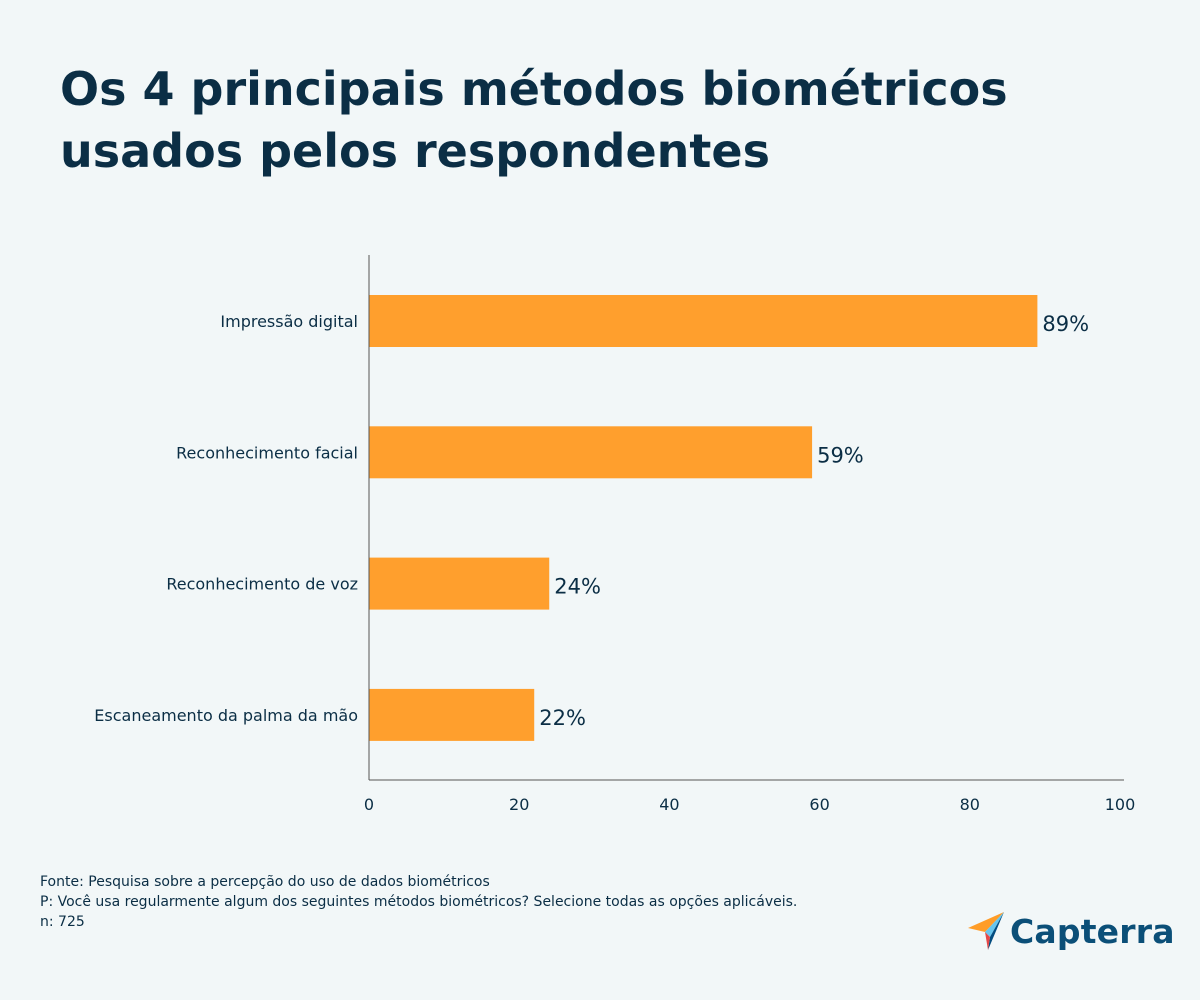  What do you see at coordinates (840, 455) in the screenshot?
I see `value-label: 59%` at bounding box center [840, 455].